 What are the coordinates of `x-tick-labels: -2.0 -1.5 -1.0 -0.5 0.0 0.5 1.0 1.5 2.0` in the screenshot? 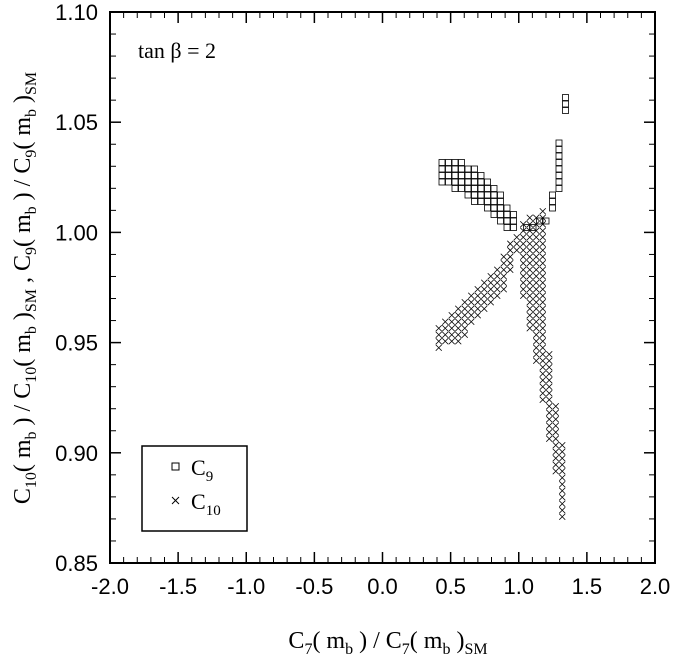 It's located at (380, 586).